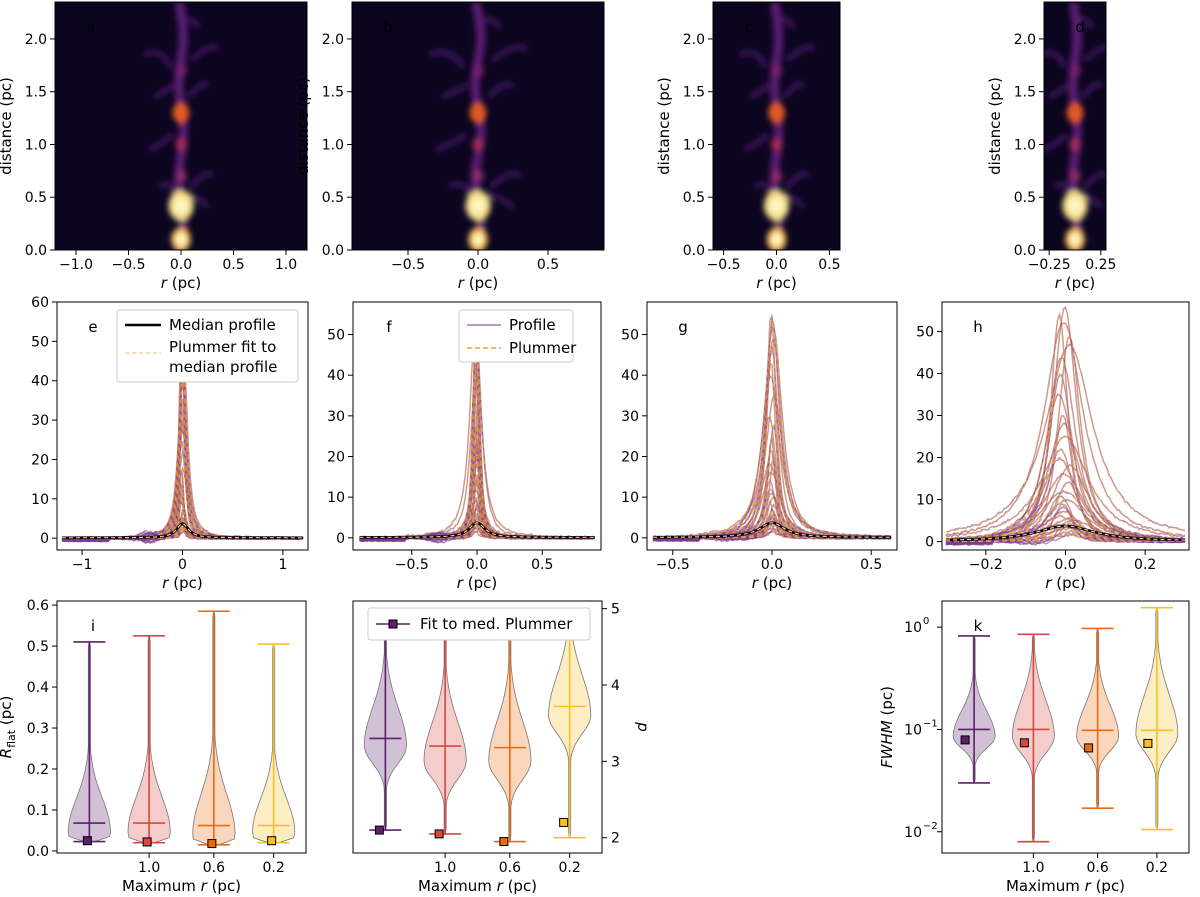  Describe the element at coordinates (1049, 265) in the screenshot. I see `xtick-label-d: −0.25` at that location.